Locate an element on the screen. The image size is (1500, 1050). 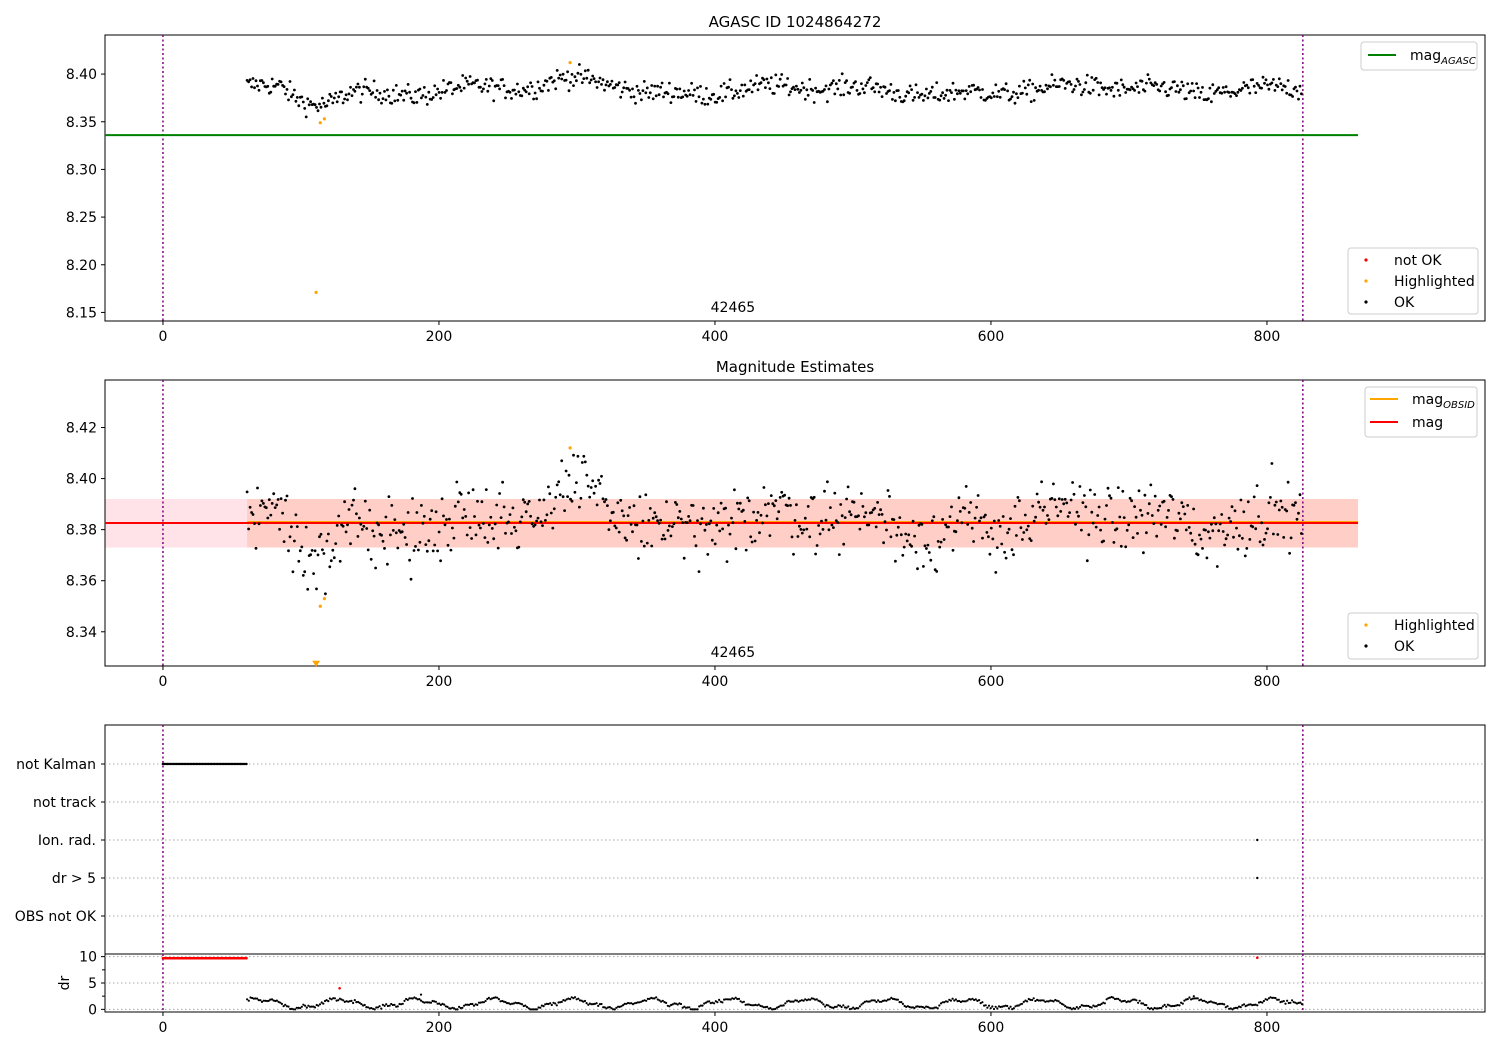
legend-entry-subscript: AGASC is located at coordinates (1458, 61).